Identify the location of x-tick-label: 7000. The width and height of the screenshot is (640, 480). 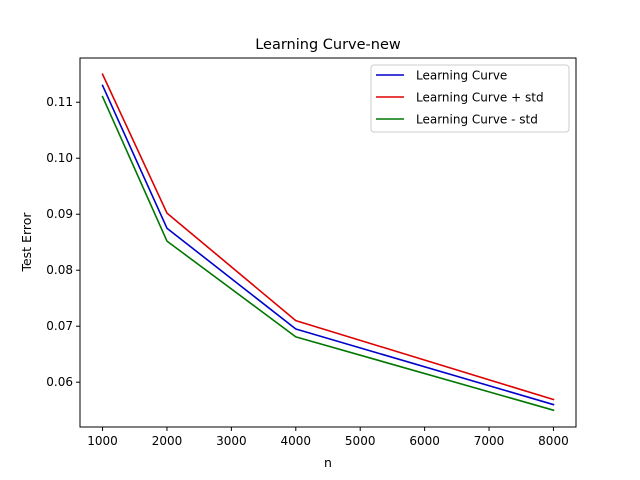
(489, 441).